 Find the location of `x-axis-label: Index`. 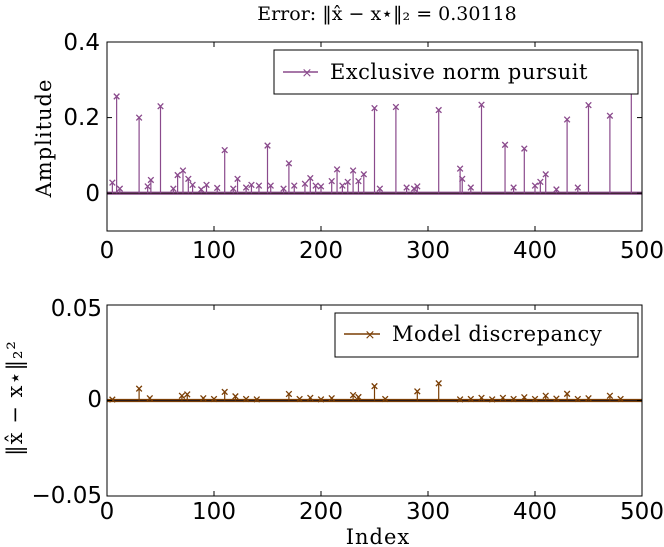

x-axis-label: Index is located at coordinates (378, 536).